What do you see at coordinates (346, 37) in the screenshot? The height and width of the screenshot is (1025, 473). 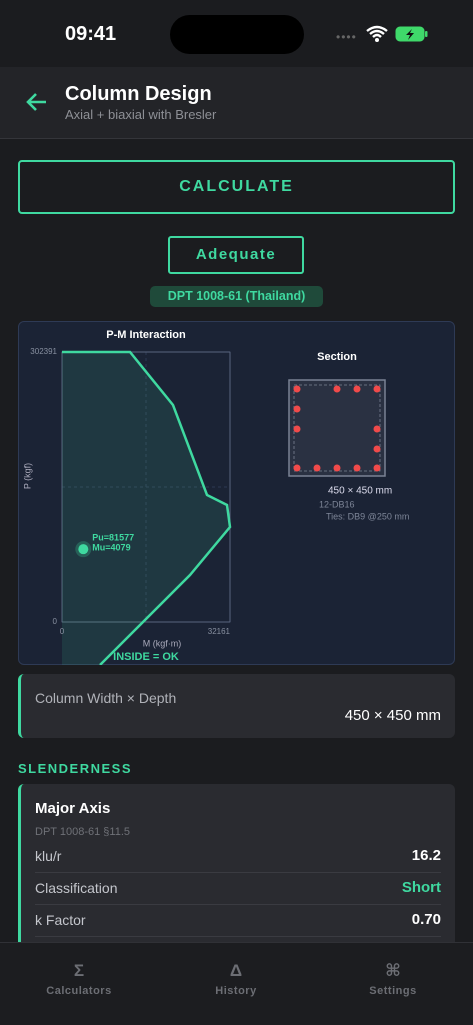 I see `signal: ••••` at bounding box center [346, 37].